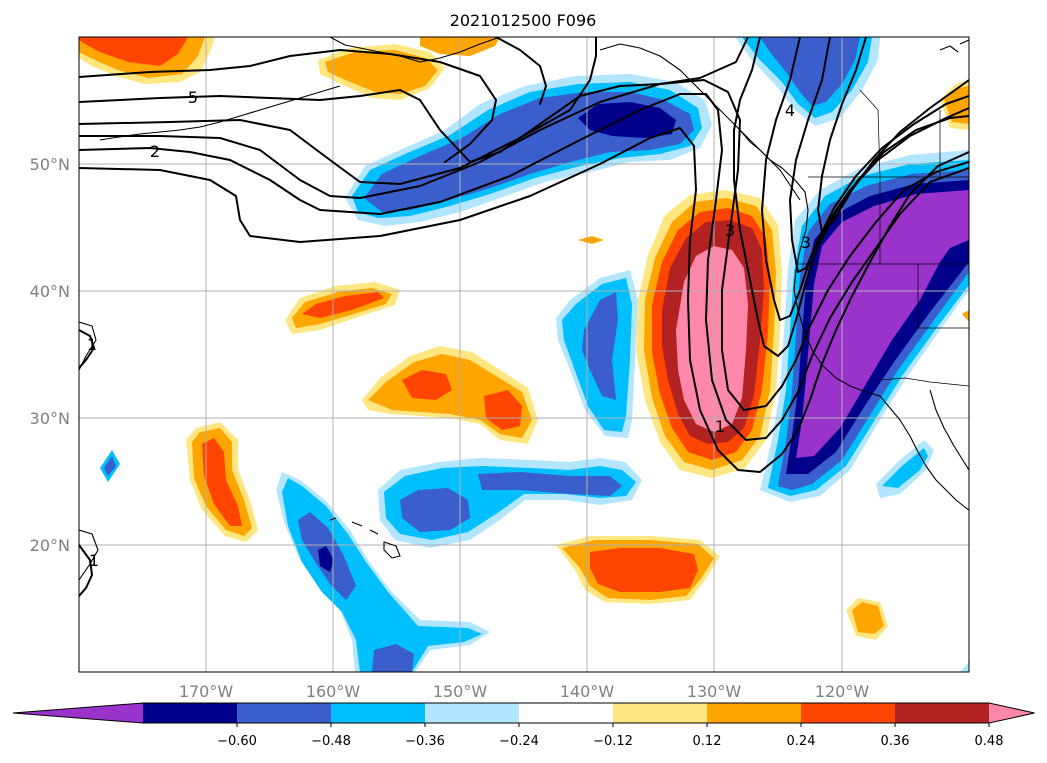 The width and height of the screenshot is (1047, 763). What do you see at coordinates (222, 482) in the screenshot?
I see `positive-anomaly-170w-27n-core` at bounding box center [222, 482].